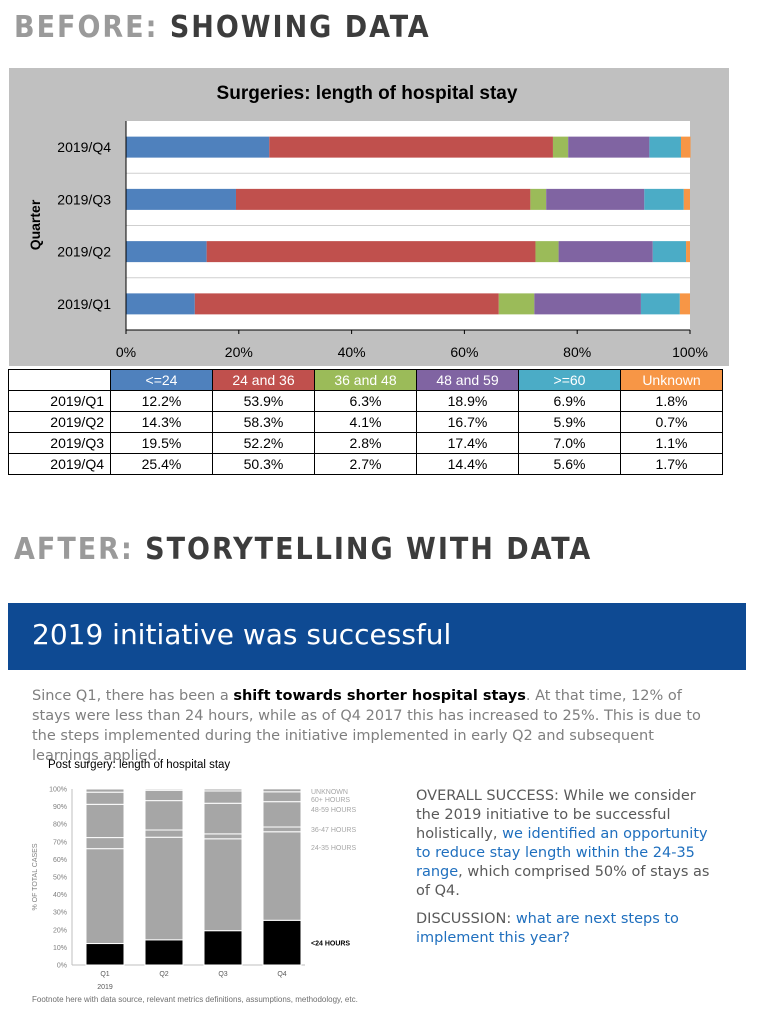 Image resolution: width=762 pixels, height=1018 pixels. What do you see at coordinates (62, 966) in the screenshot?
I see `after-y-tick-label: 0%` at bounding box center [62, 966].